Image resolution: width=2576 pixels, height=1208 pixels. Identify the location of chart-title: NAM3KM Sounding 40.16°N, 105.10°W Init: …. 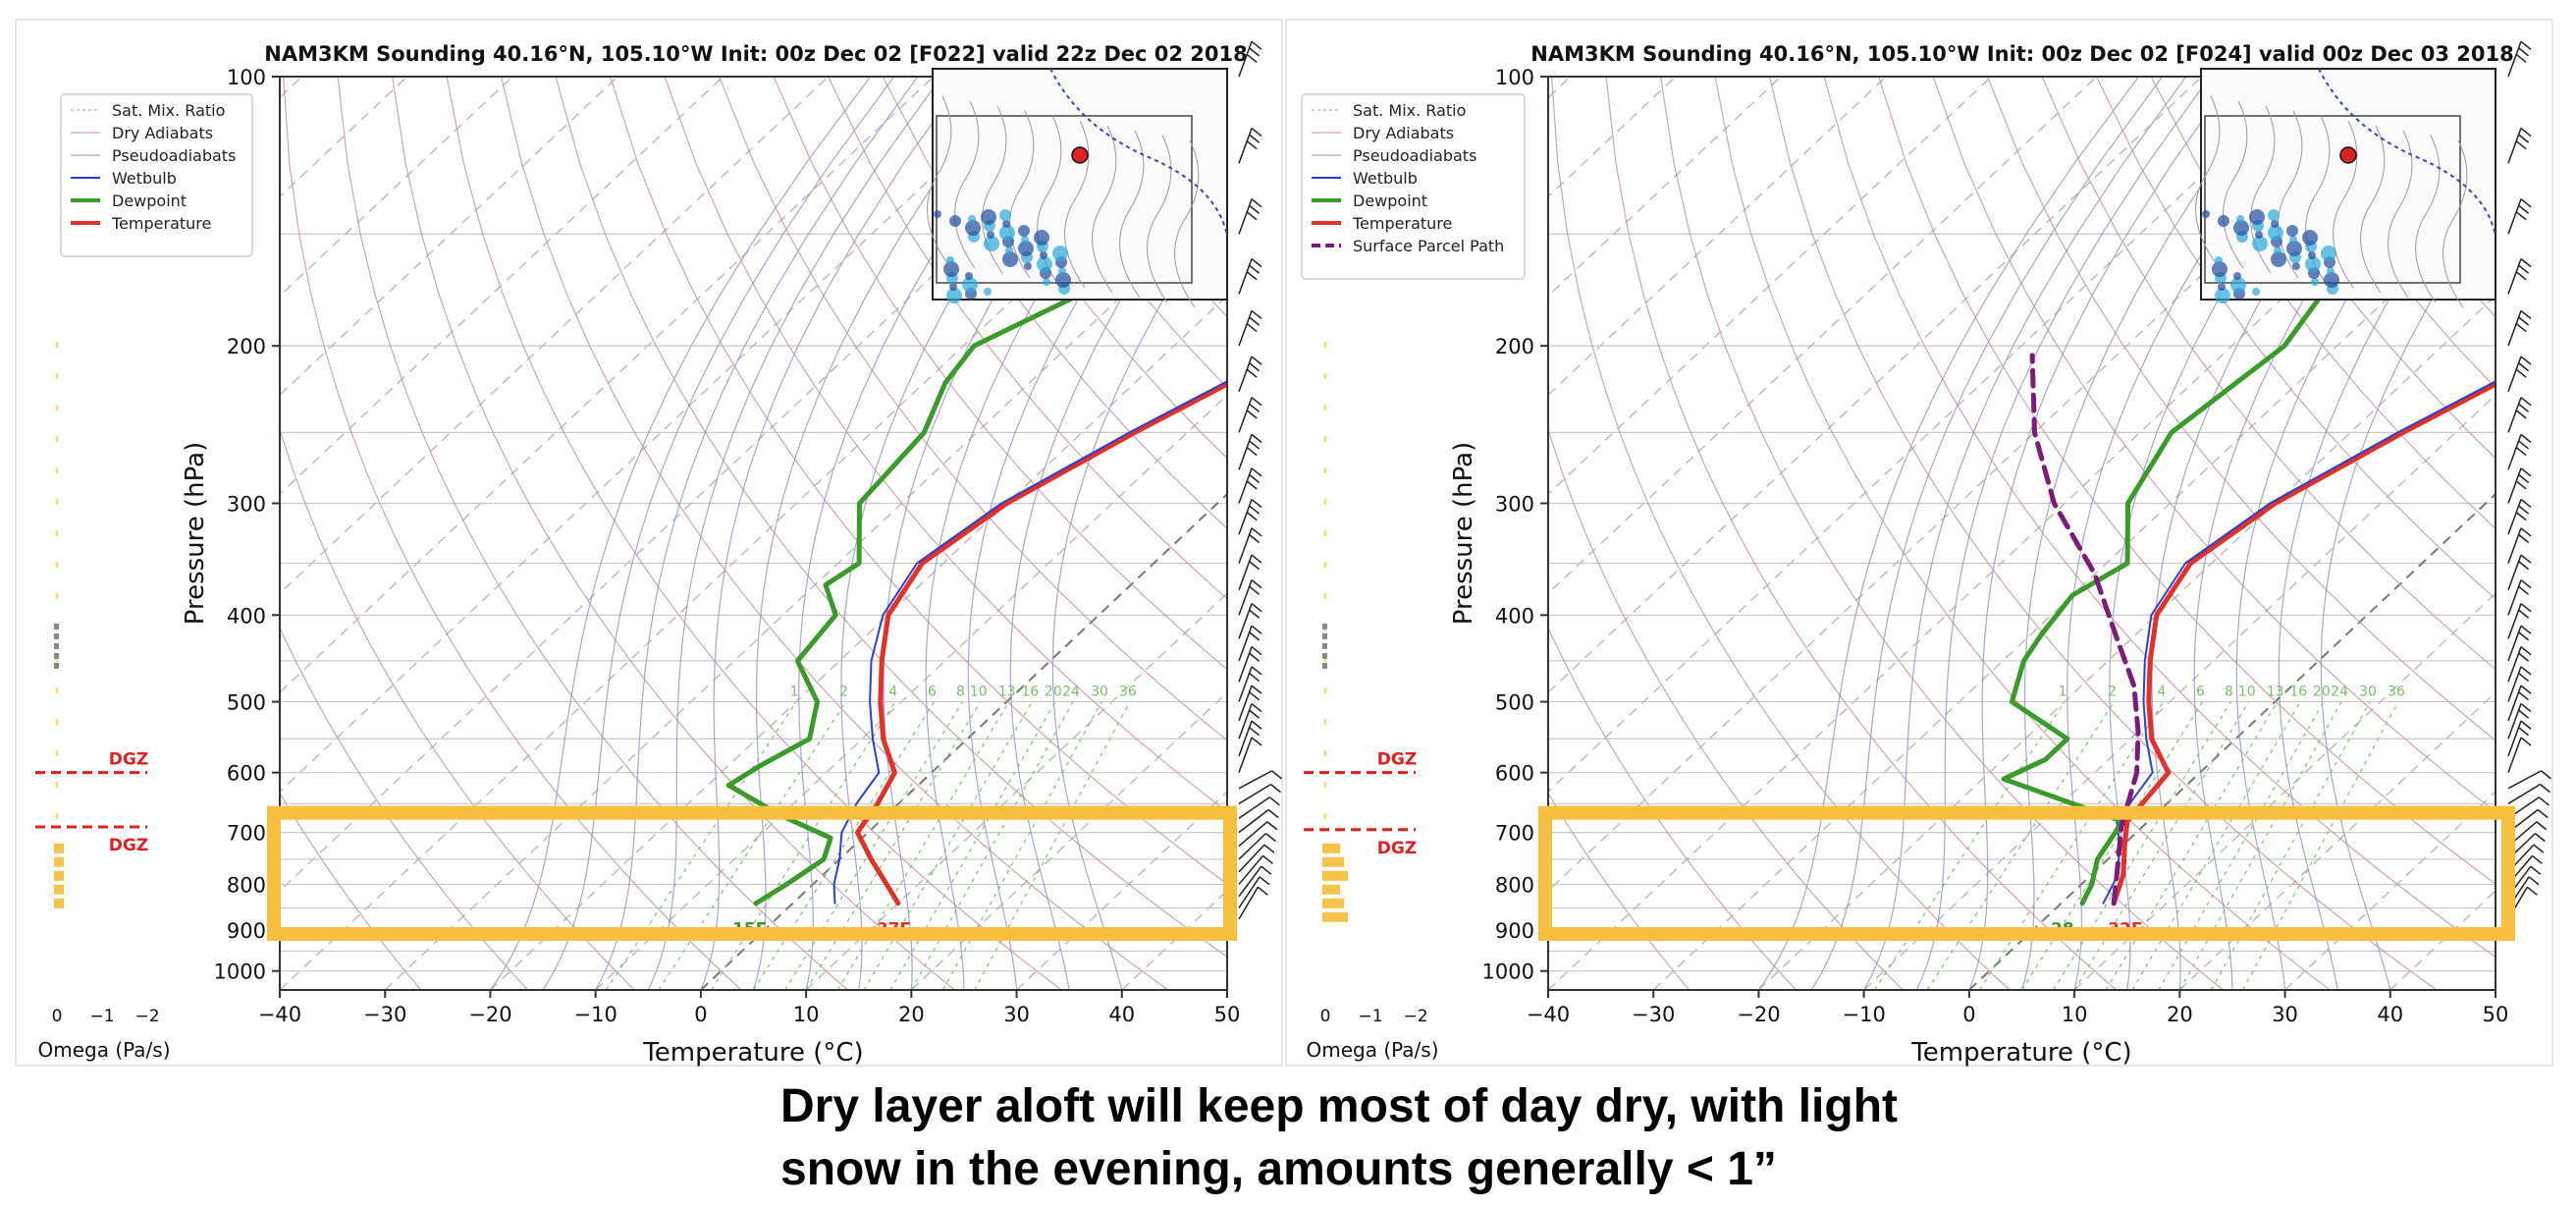
(2022, 54).